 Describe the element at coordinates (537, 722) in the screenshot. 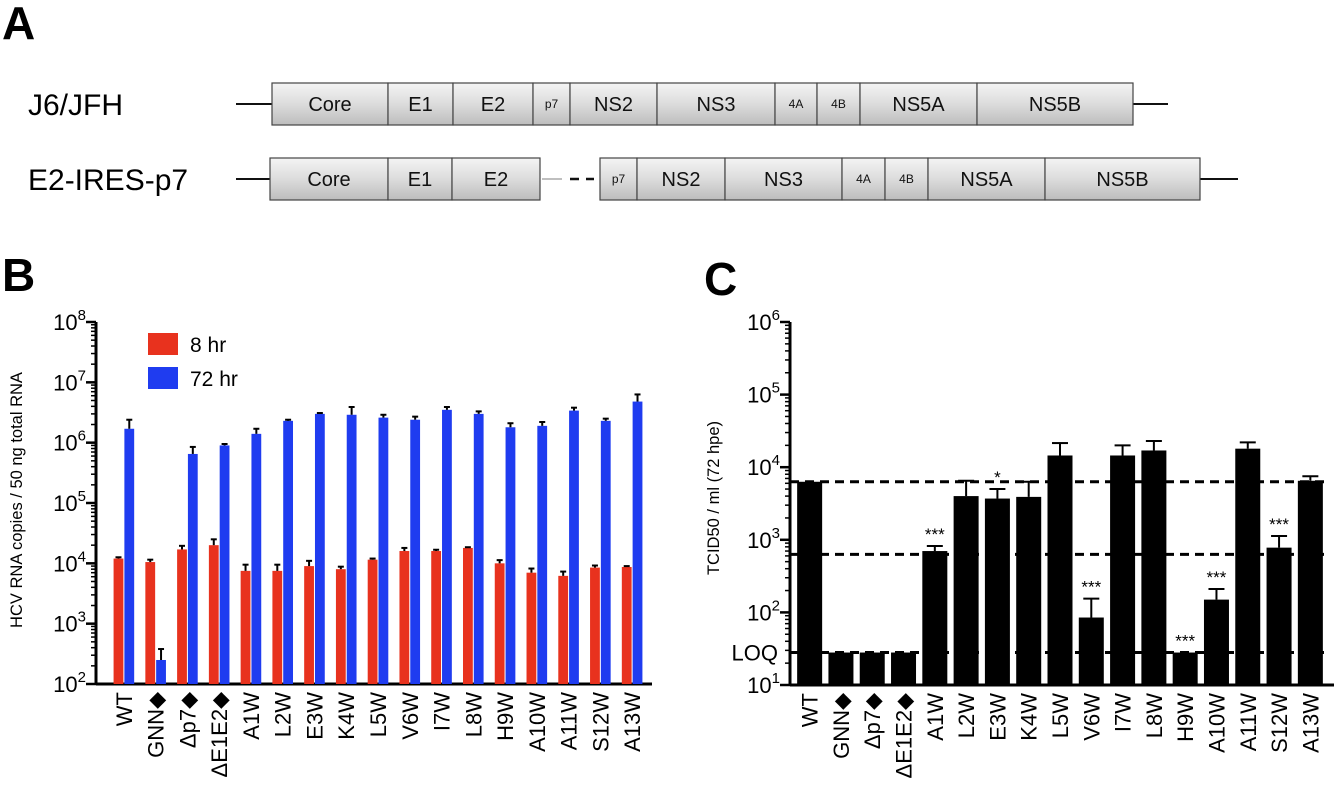

I see `x-tick-label: A10W` at that location.